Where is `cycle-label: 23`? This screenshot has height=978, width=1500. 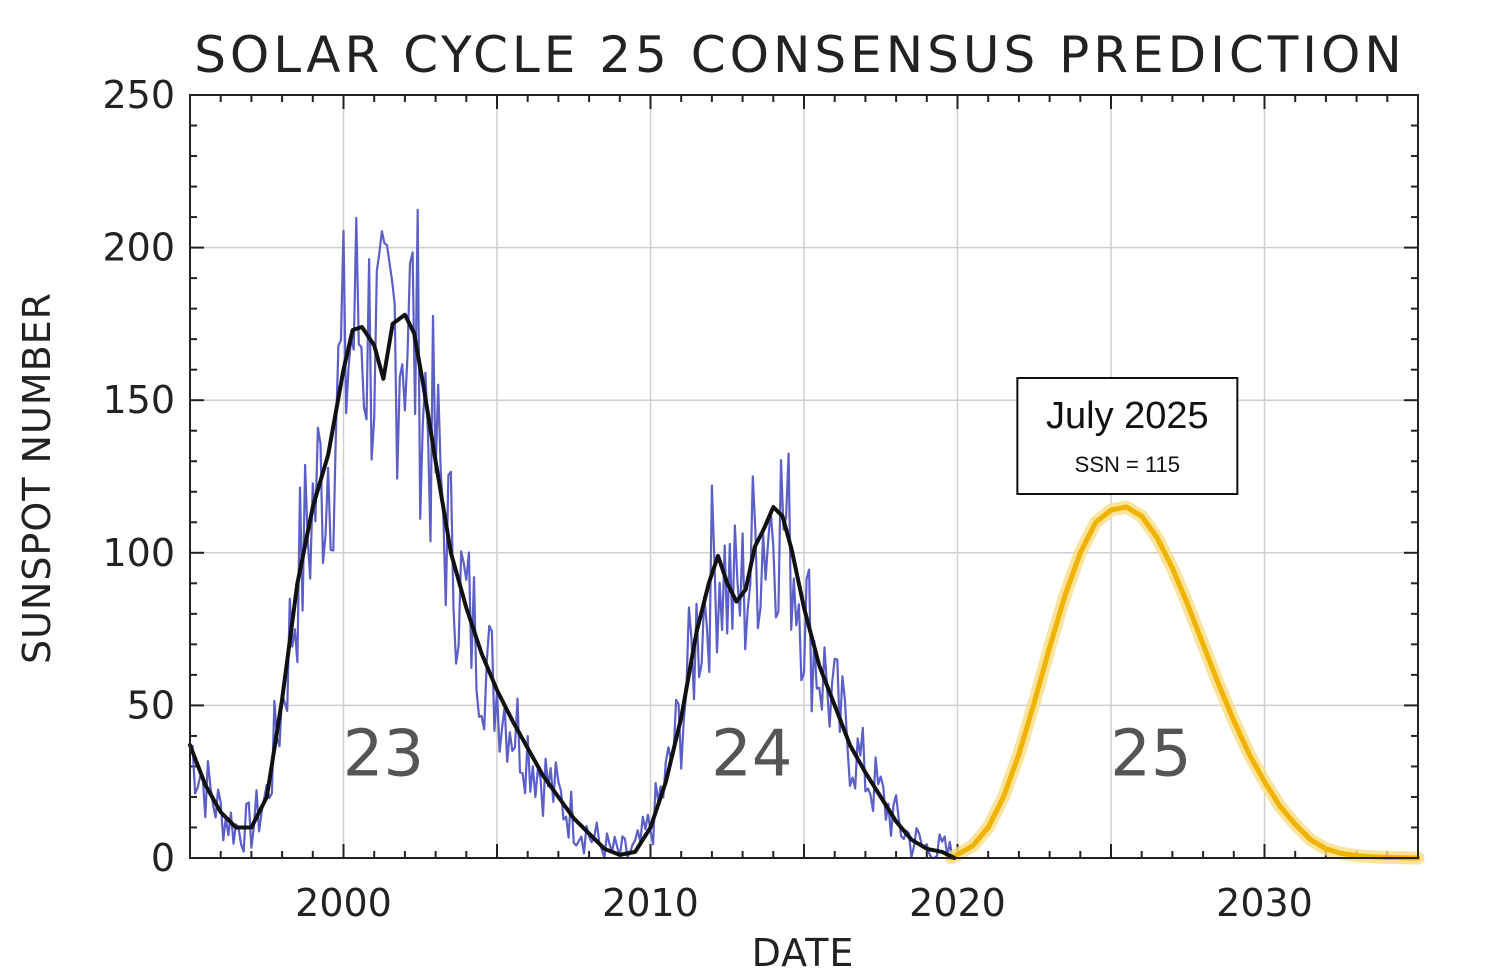
cycle-label: 23 is located at coordinates (383, 755).